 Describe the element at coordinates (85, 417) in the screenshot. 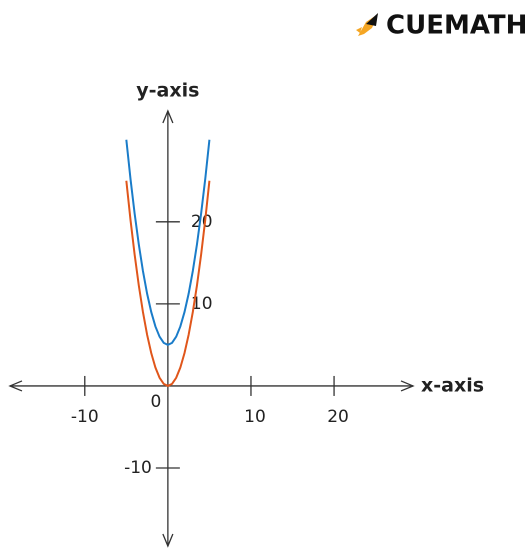

I see `x-tick-label: -10` at that location.